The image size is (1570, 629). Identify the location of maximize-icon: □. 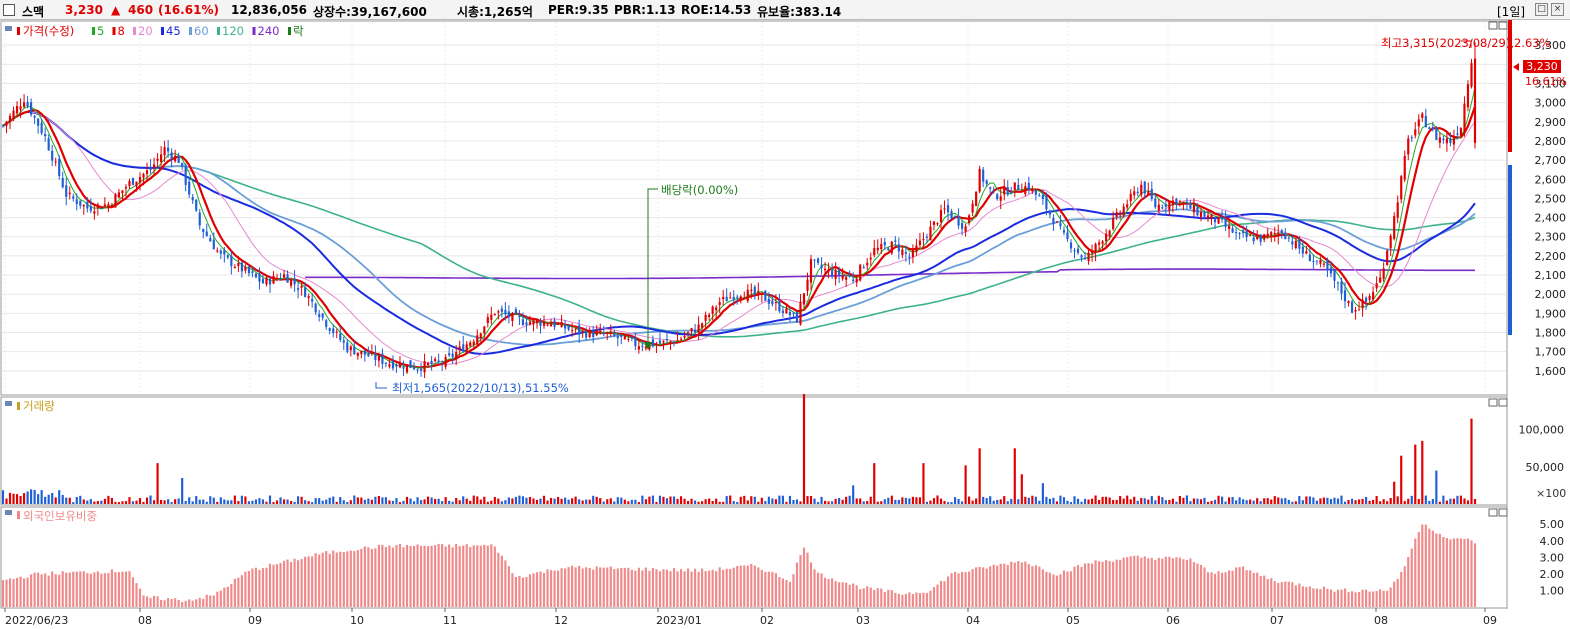
(1541, 9).